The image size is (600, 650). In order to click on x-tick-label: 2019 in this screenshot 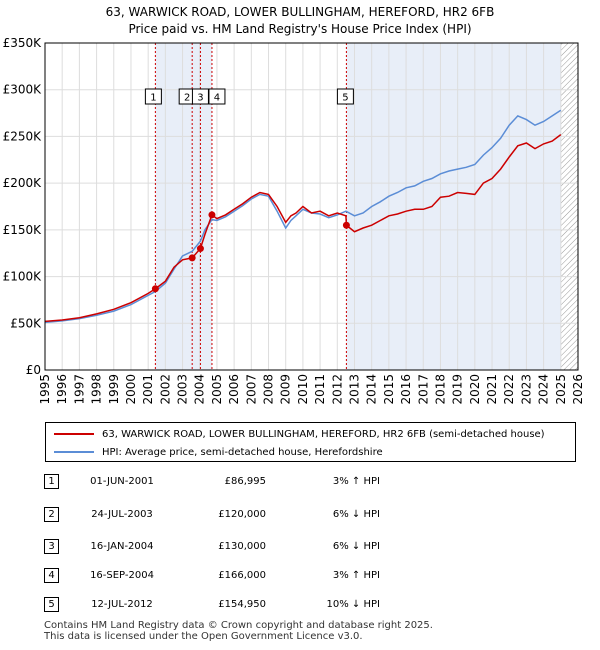, I will do `click(458, 389)`.